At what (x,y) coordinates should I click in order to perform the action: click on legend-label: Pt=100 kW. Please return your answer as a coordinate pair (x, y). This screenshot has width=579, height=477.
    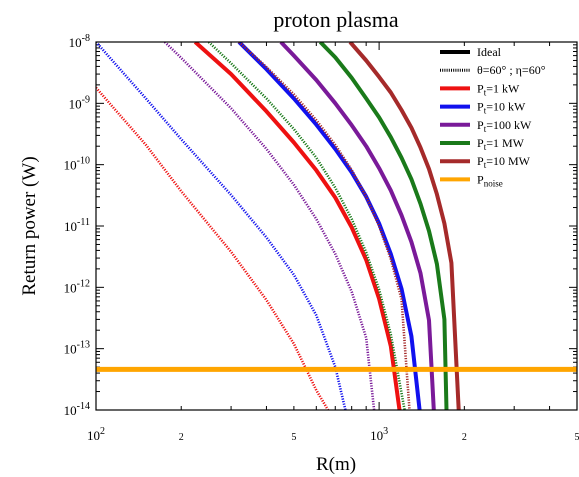
    Looking at the image, I should click on (504, 126).